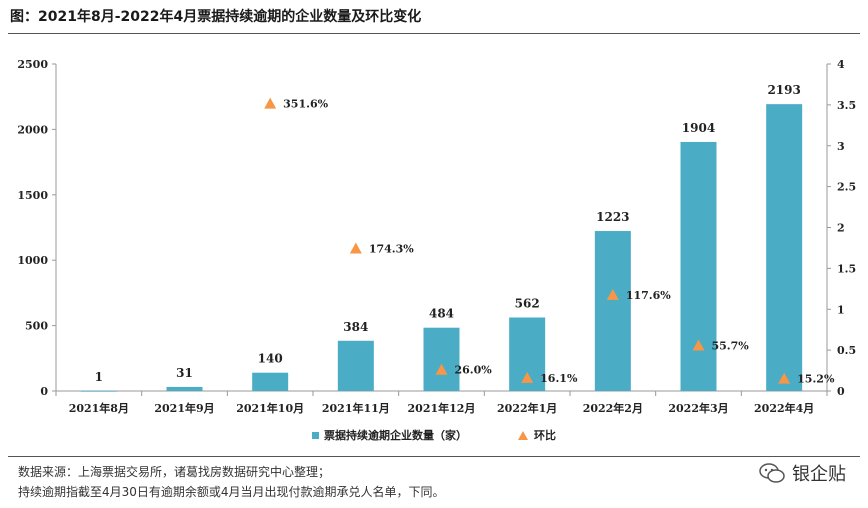 Image resolution: width=868 pixels, height=508 pixels. Describe the element at coordinates (434, 456) in the screenshot. I see `footer-divider` at that location.